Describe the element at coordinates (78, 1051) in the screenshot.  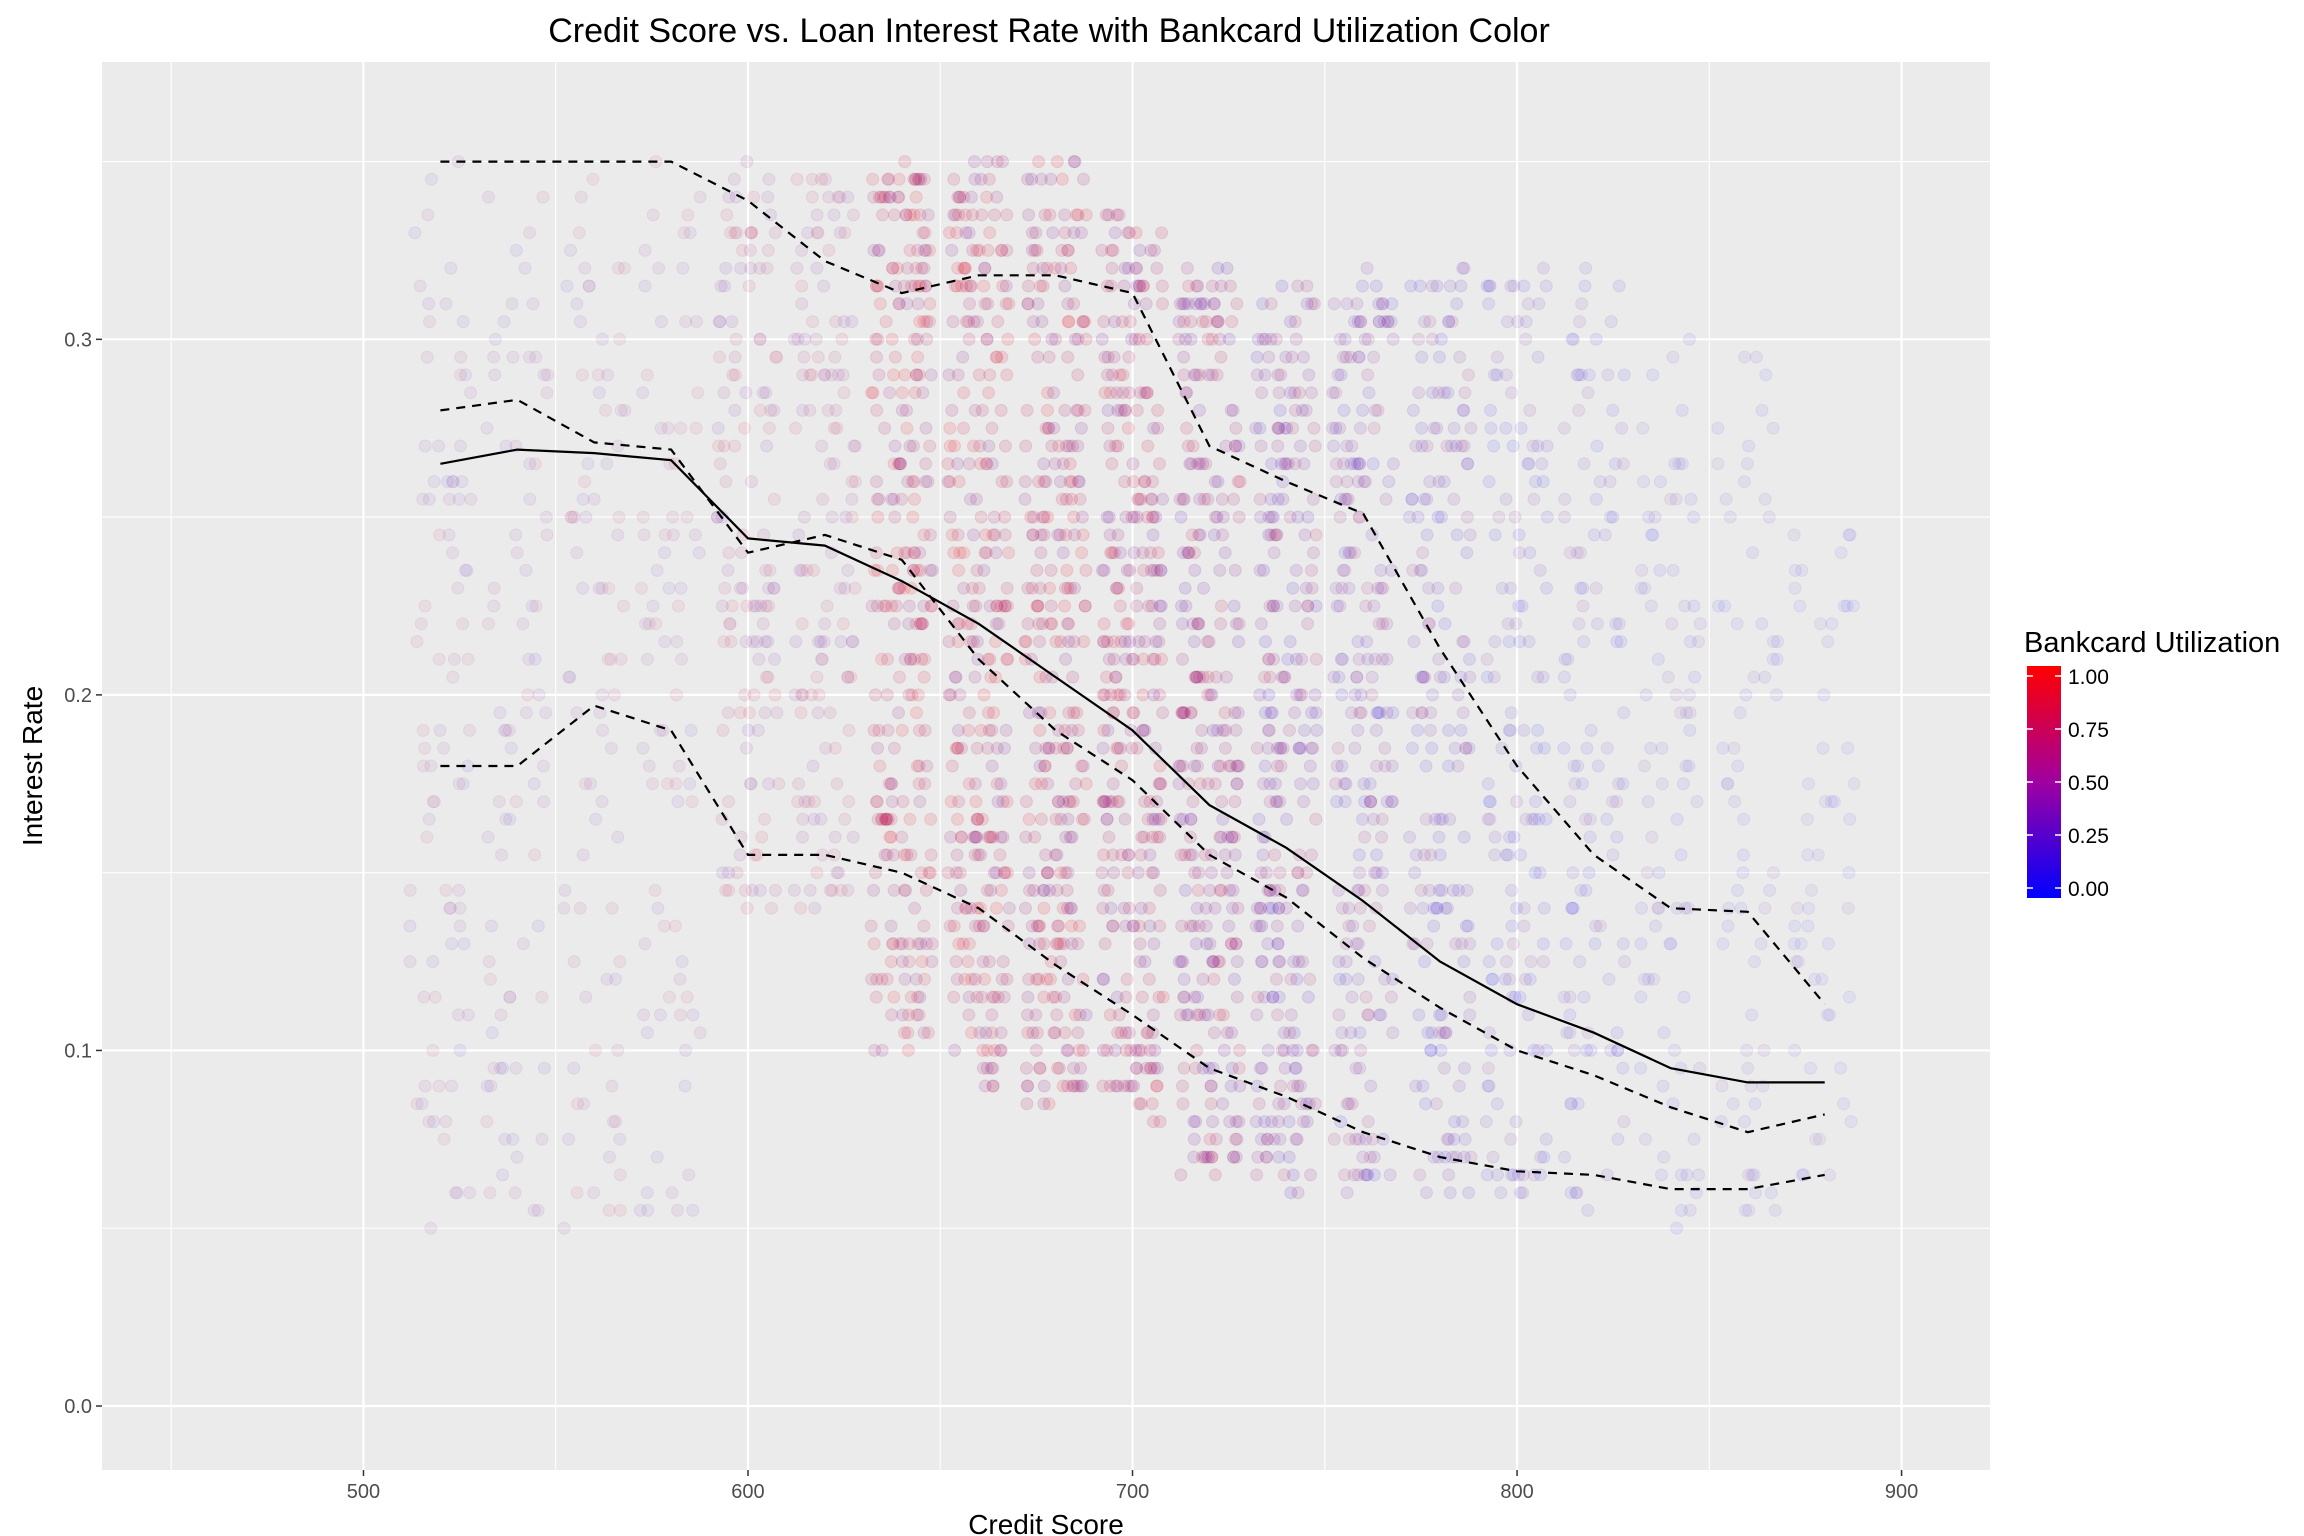
I see `y-tick-label: 0.1` at that location.